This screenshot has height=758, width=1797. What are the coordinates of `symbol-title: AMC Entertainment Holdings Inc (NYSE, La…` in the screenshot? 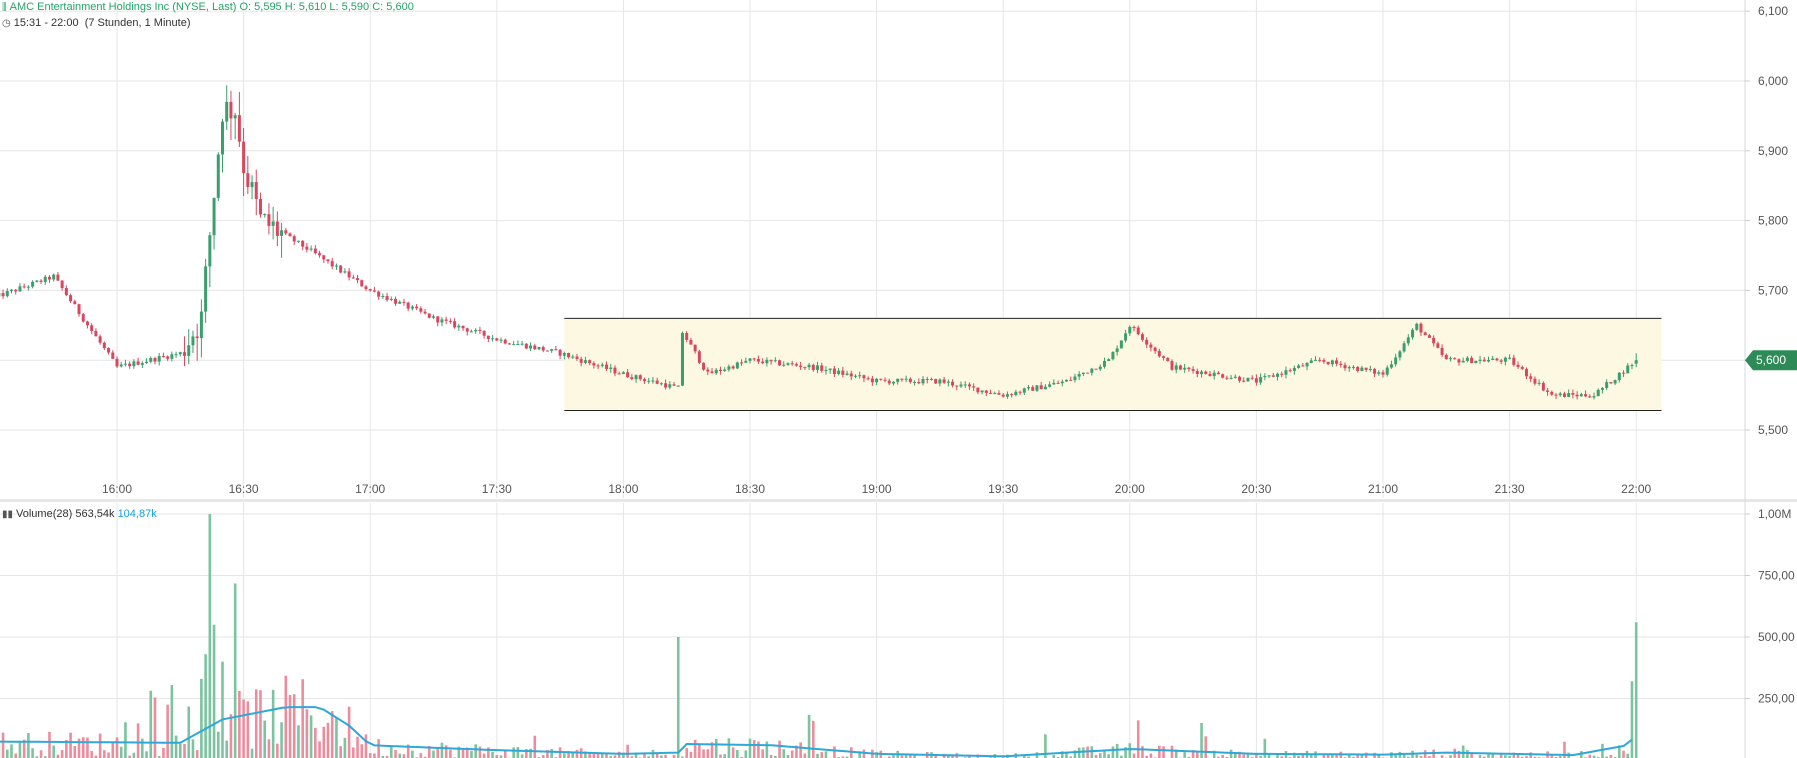 It's located at (123, 7).